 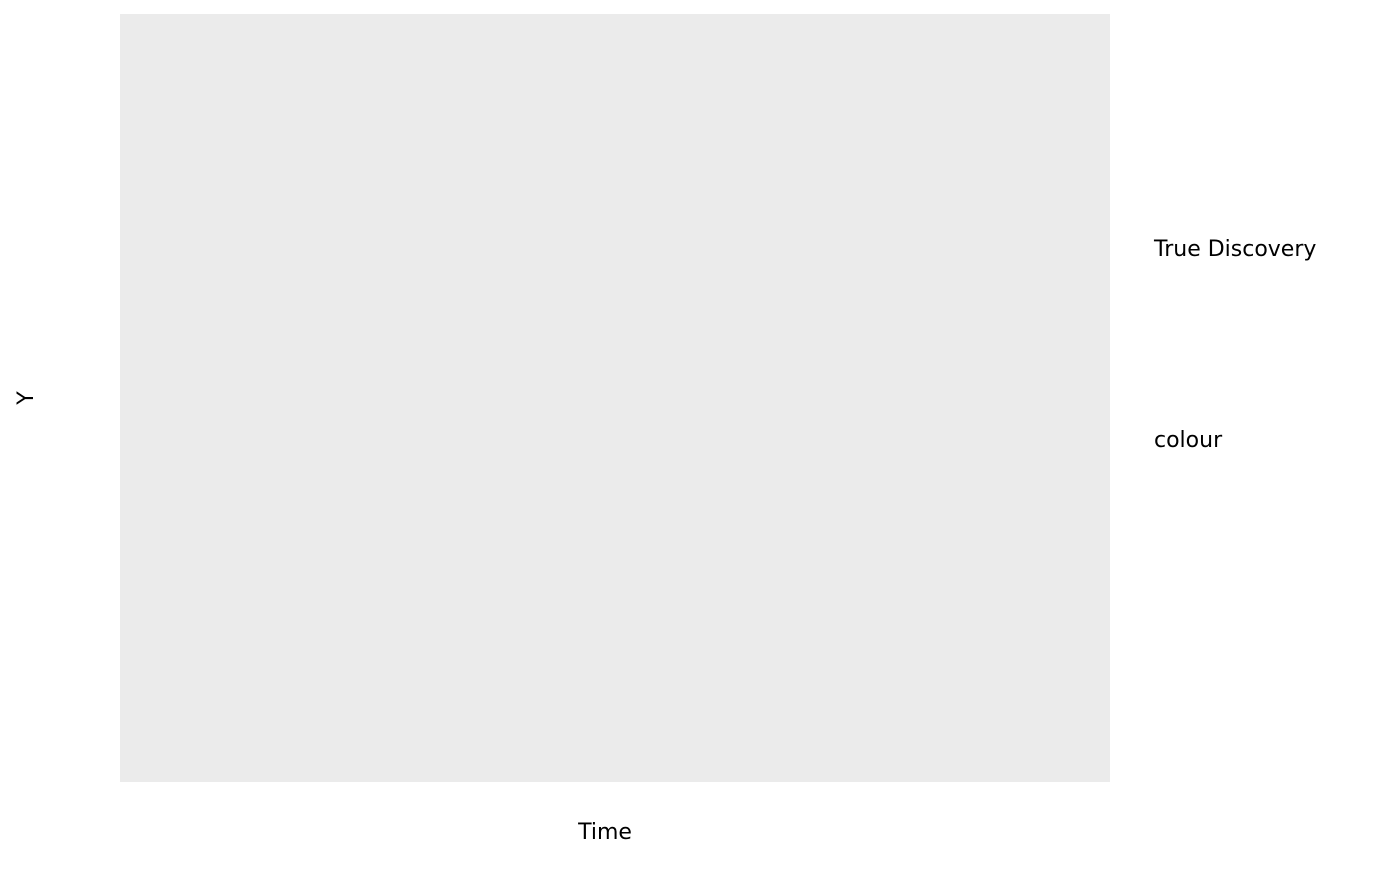 I want to click on legend-title: True Discovery, so click(x=1234, y=249).